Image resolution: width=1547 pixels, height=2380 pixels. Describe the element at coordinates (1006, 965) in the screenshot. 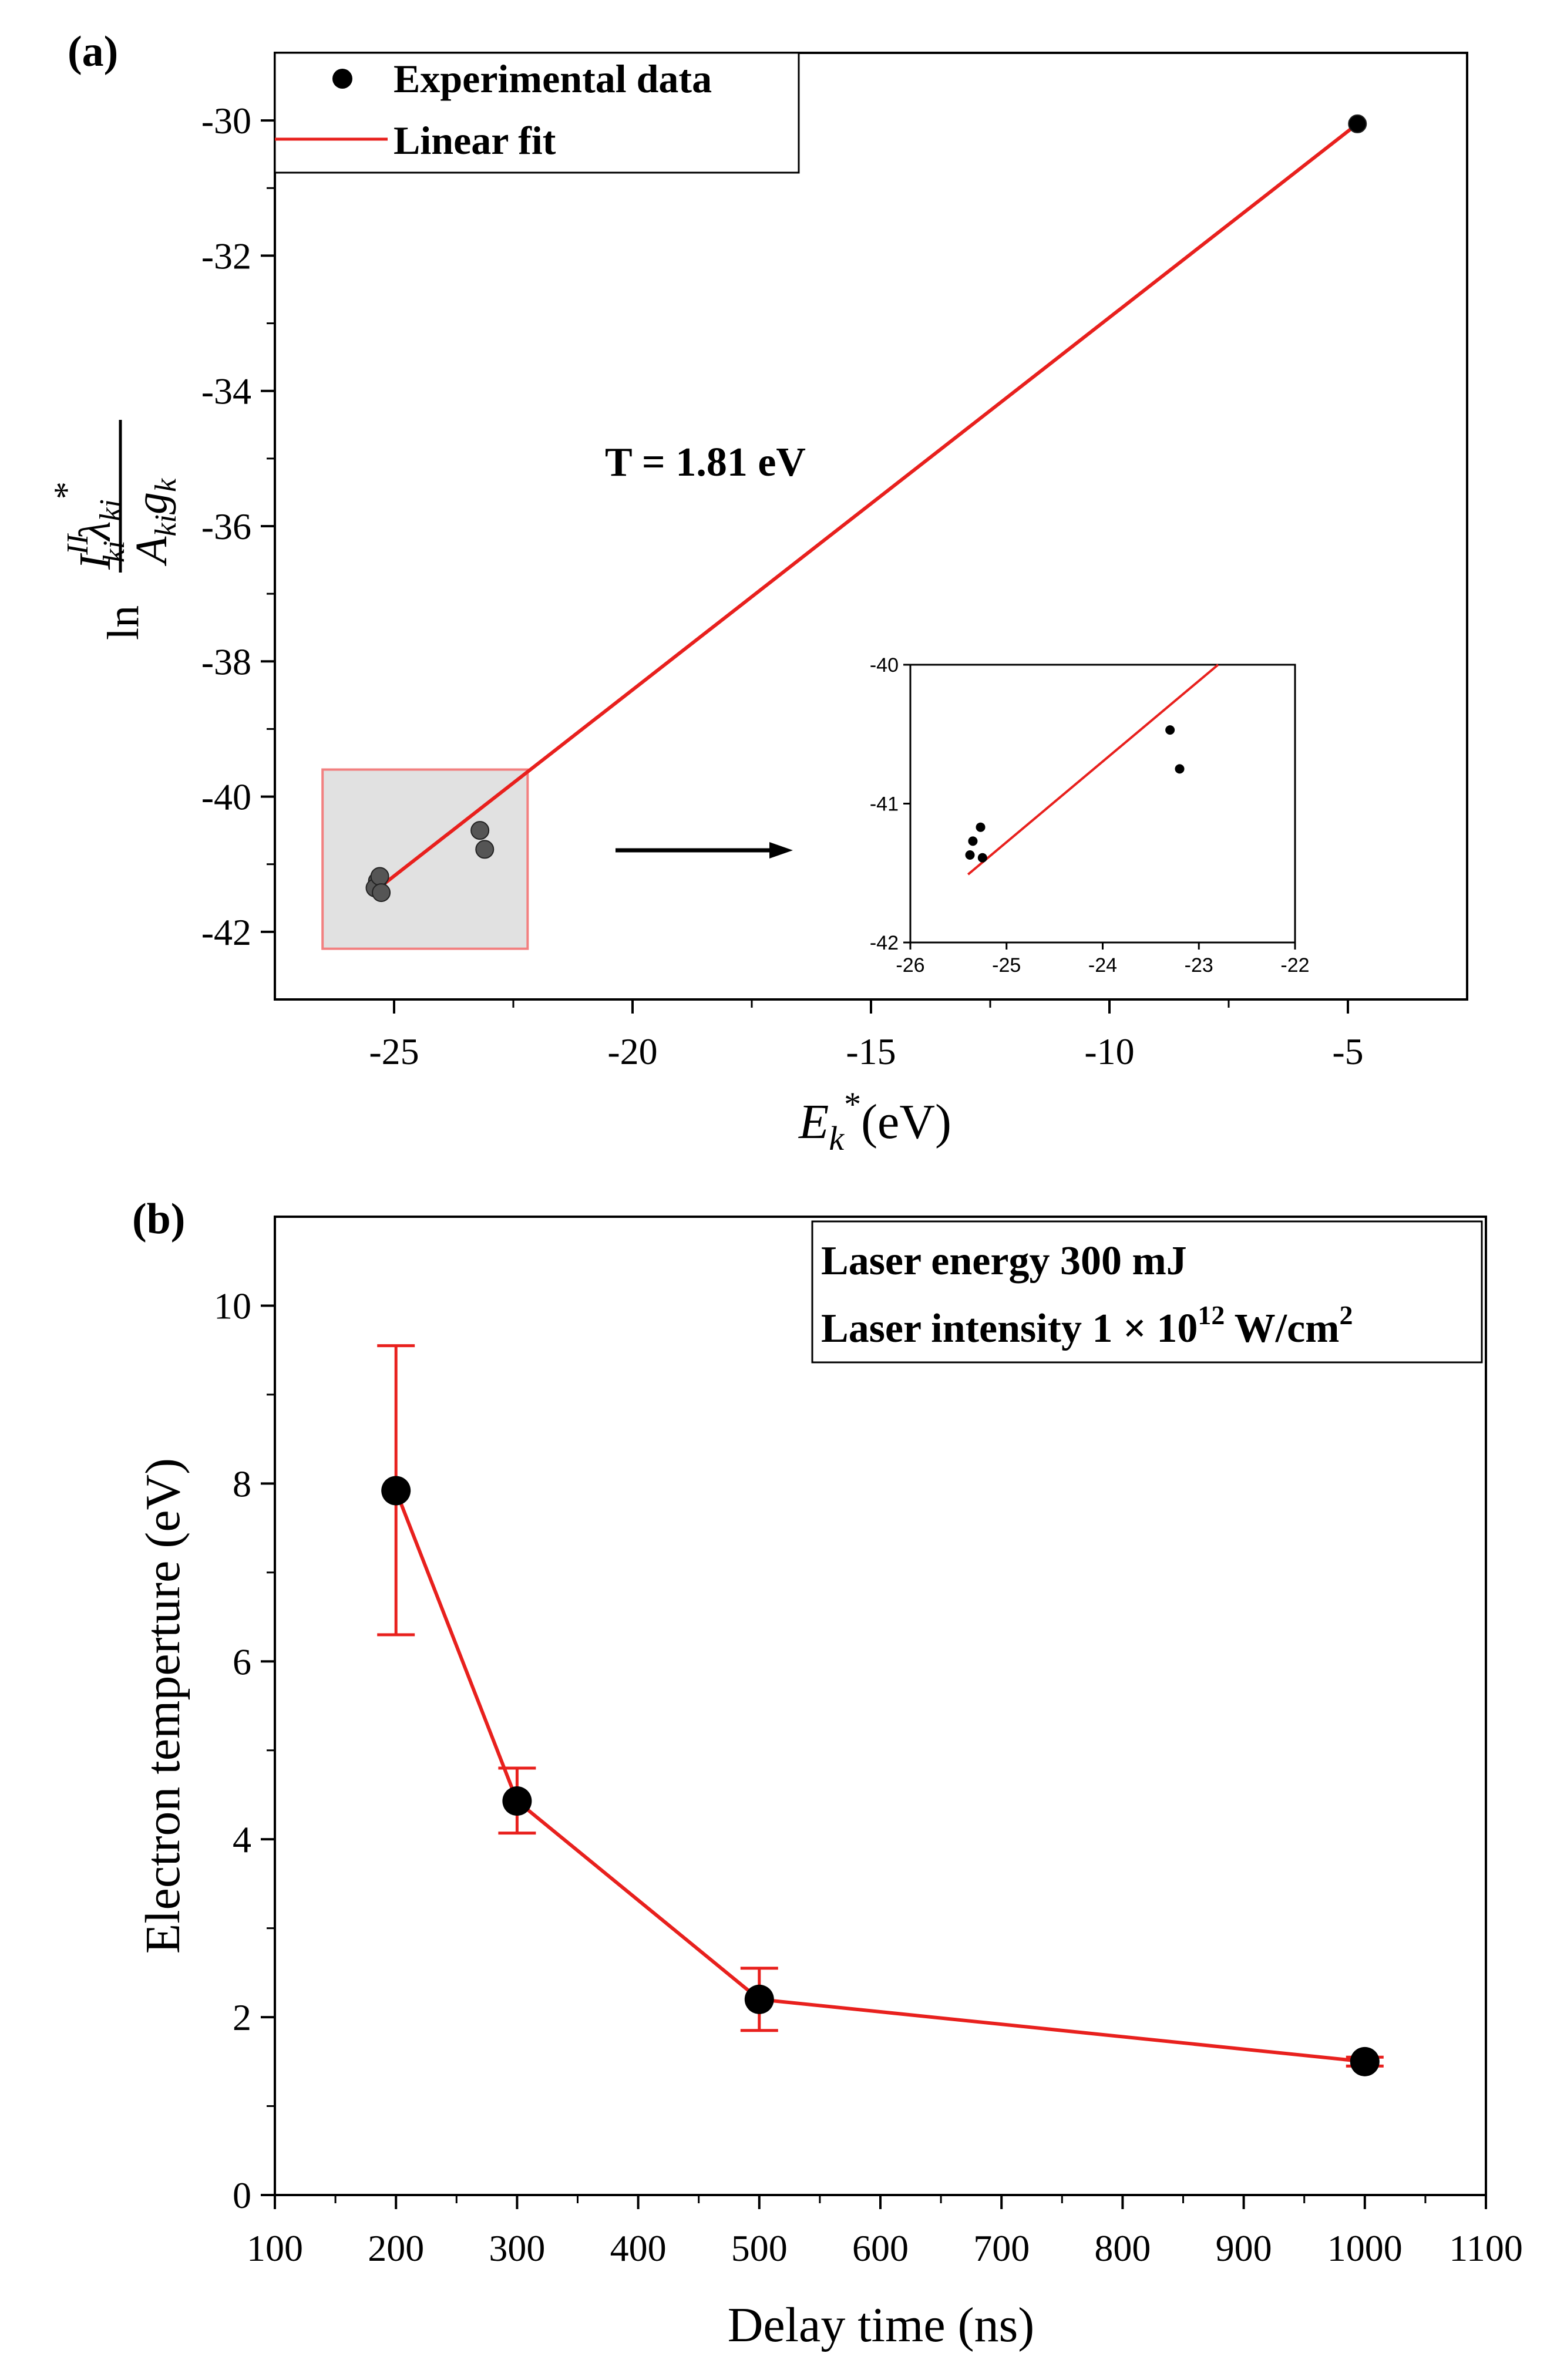

I see `inset-x-tick-label-1: -25` at that location.